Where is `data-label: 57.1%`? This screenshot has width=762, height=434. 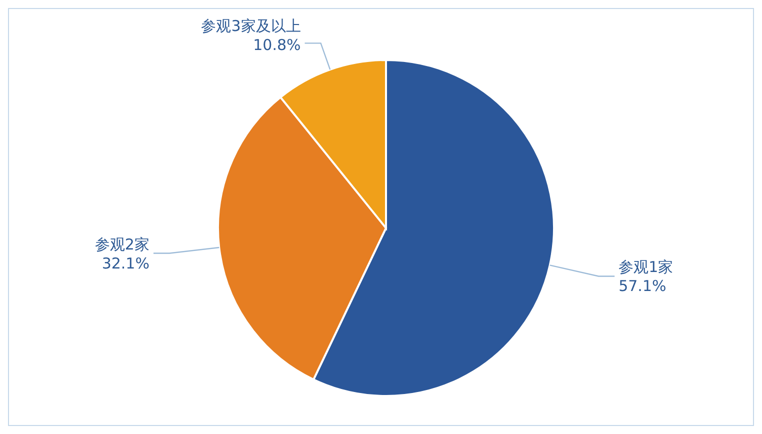 data-label: 57.1% is located at coordinates (642, 286).